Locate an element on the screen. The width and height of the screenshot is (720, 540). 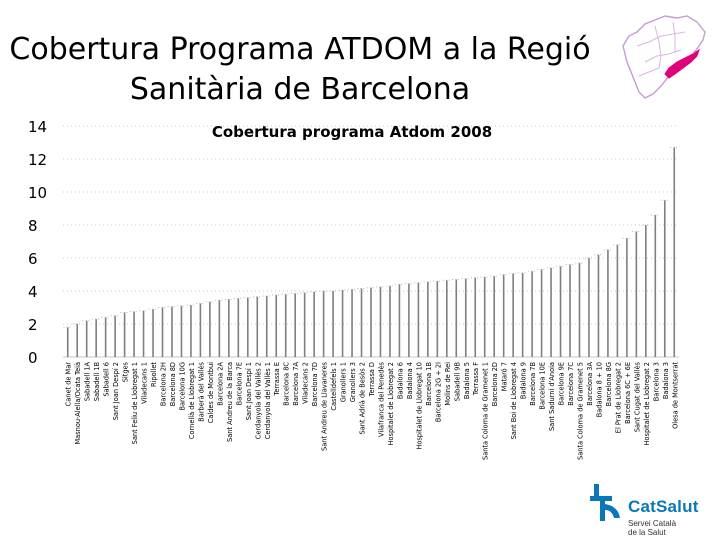
x-tick-label: Sant Andreu de Llavaneres is located at coordinates (325, 406).